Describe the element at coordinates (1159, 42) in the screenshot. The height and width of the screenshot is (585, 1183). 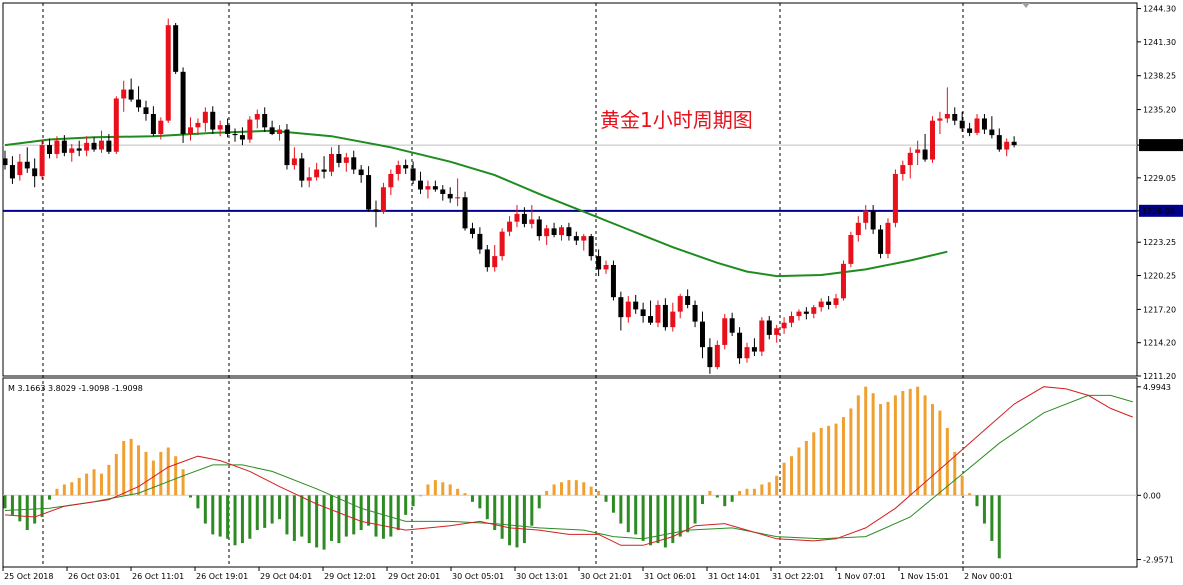
I see `price-tick-label: 1241.30` at that location.